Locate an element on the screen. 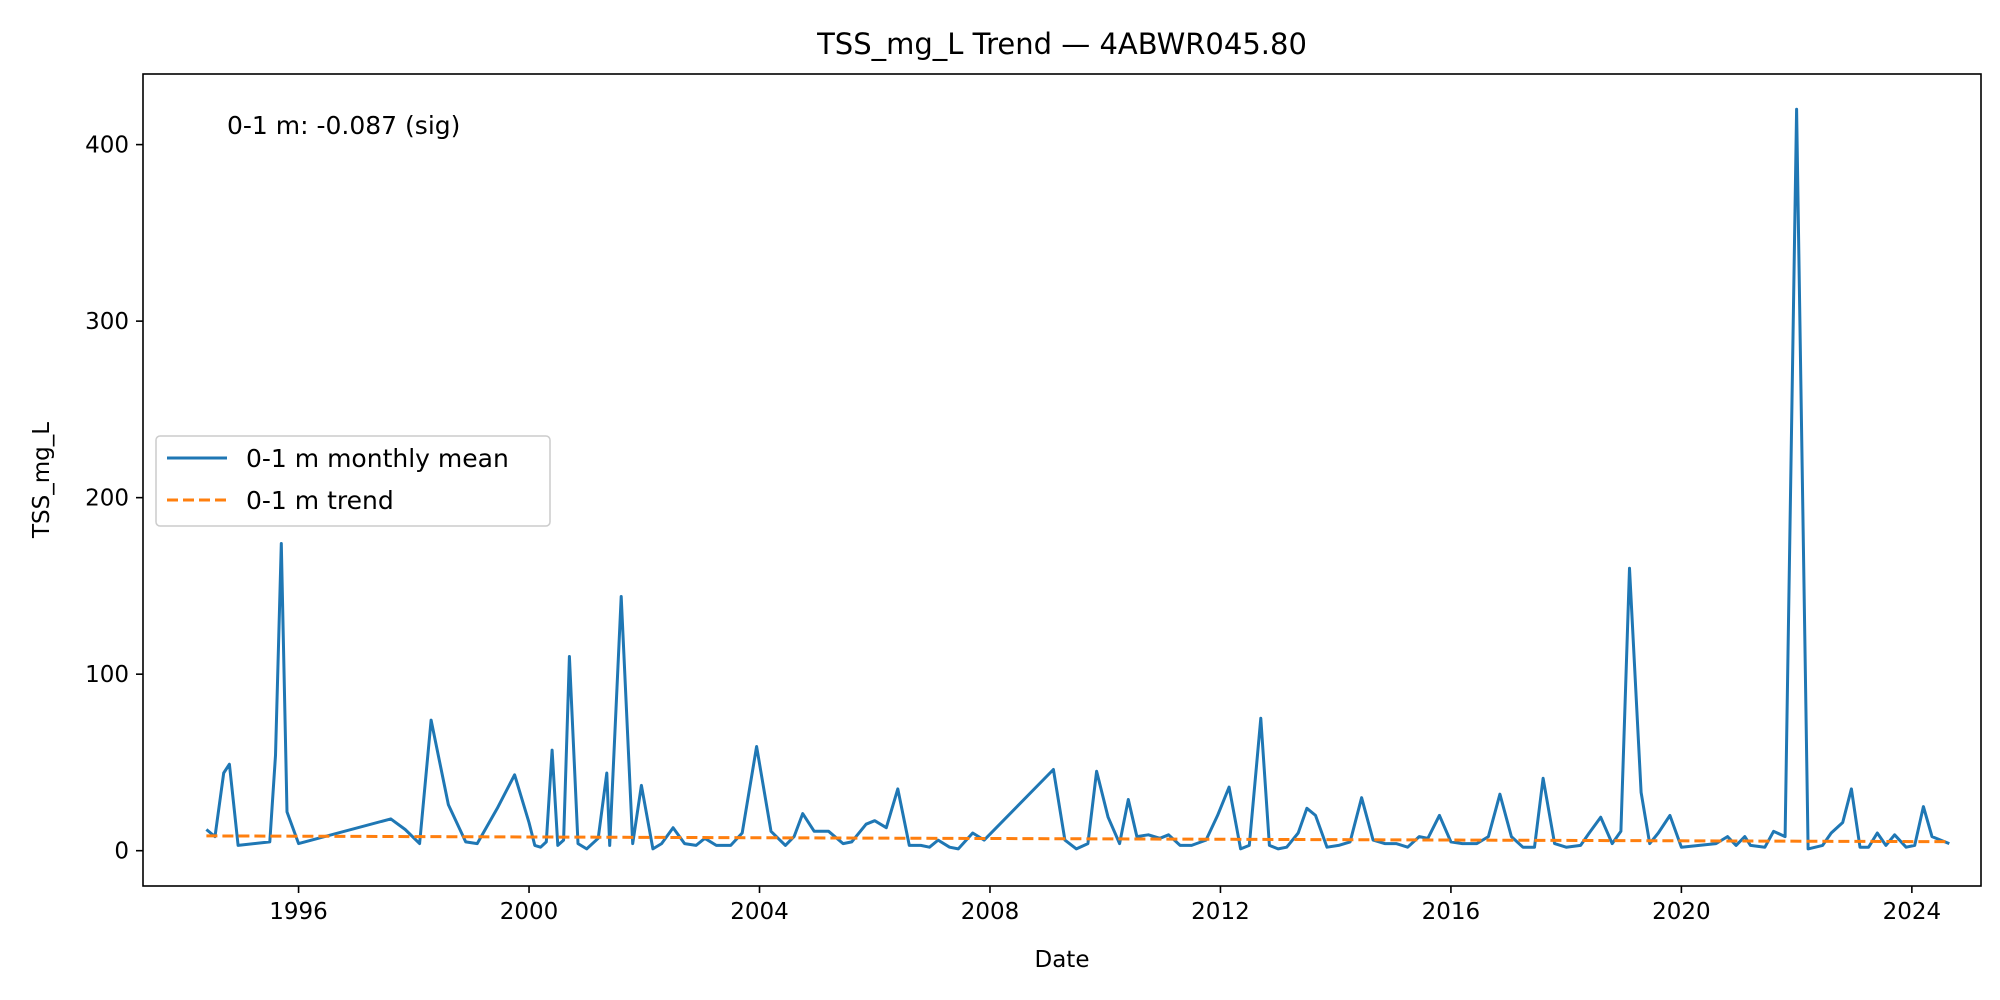 This screenshot has height=1000, width=2000. legend-label-trend: 0-1 m trend is located at coordinates (320, 500).